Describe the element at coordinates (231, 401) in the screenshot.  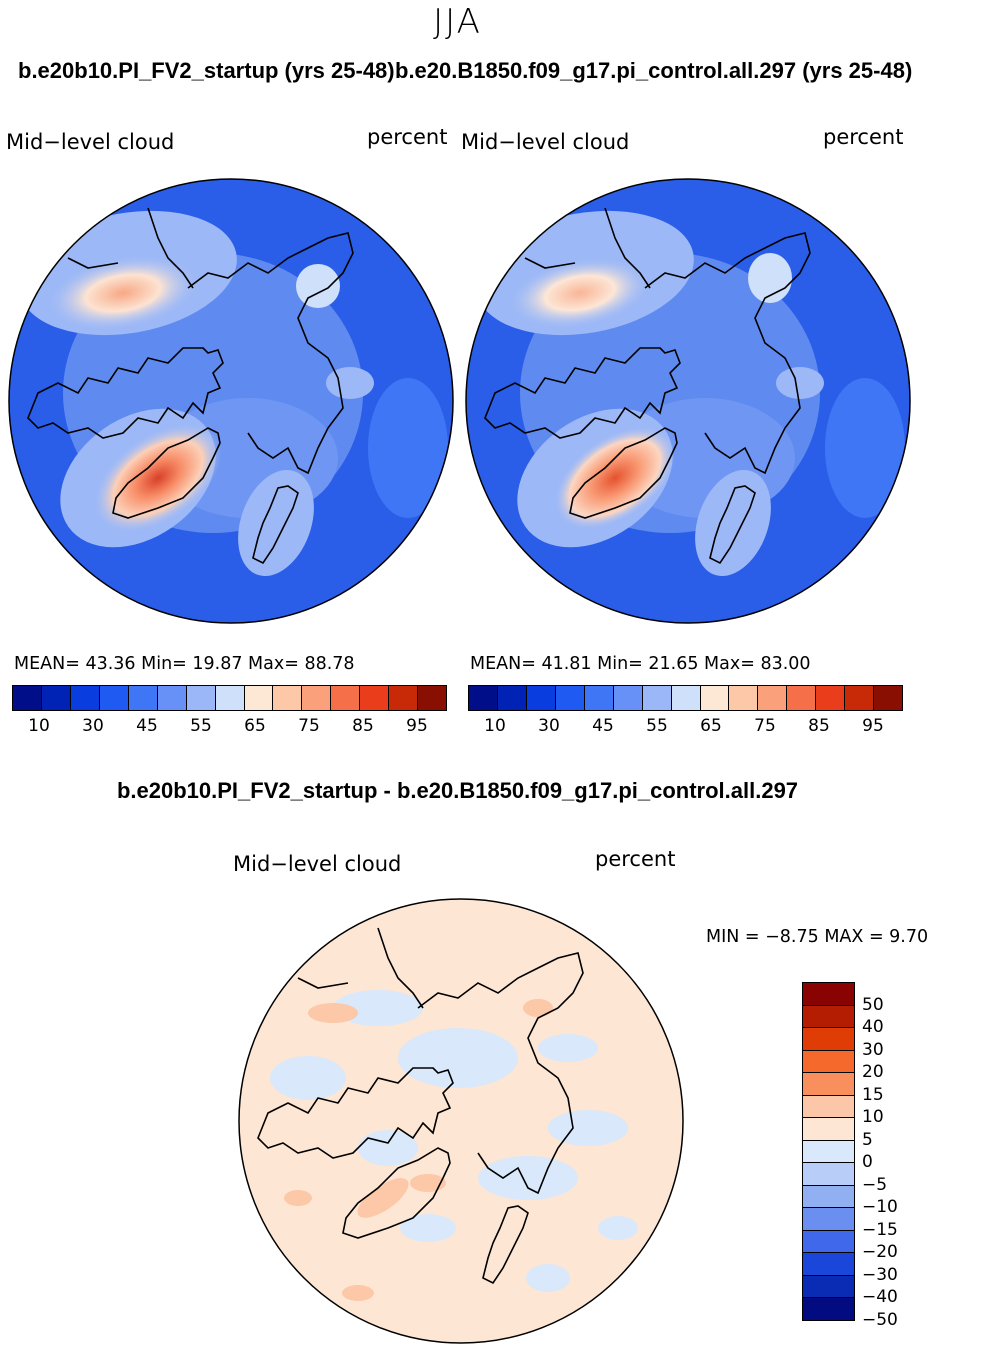
I see `panel-1-polar-map` at that location.